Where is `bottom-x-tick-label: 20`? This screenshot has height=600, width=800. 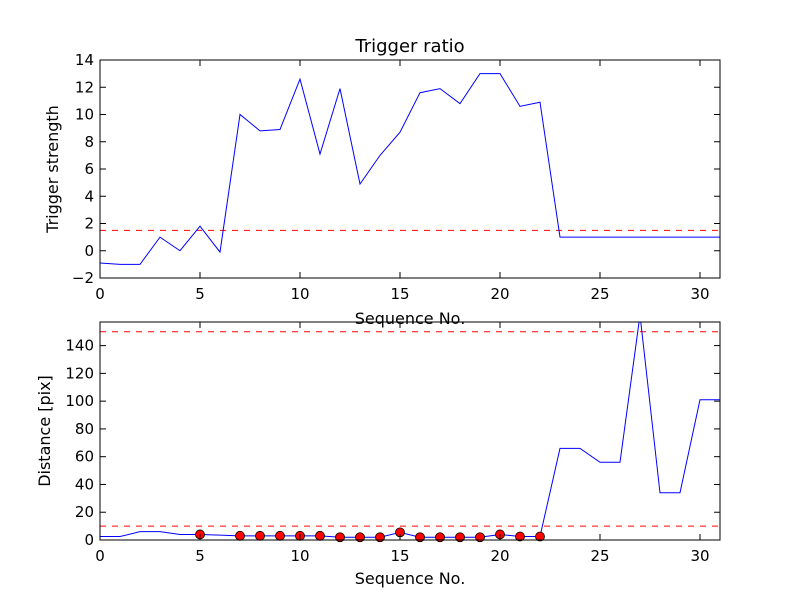 bottom-x-tick-label: 20 is located at coordinates (499, 556).